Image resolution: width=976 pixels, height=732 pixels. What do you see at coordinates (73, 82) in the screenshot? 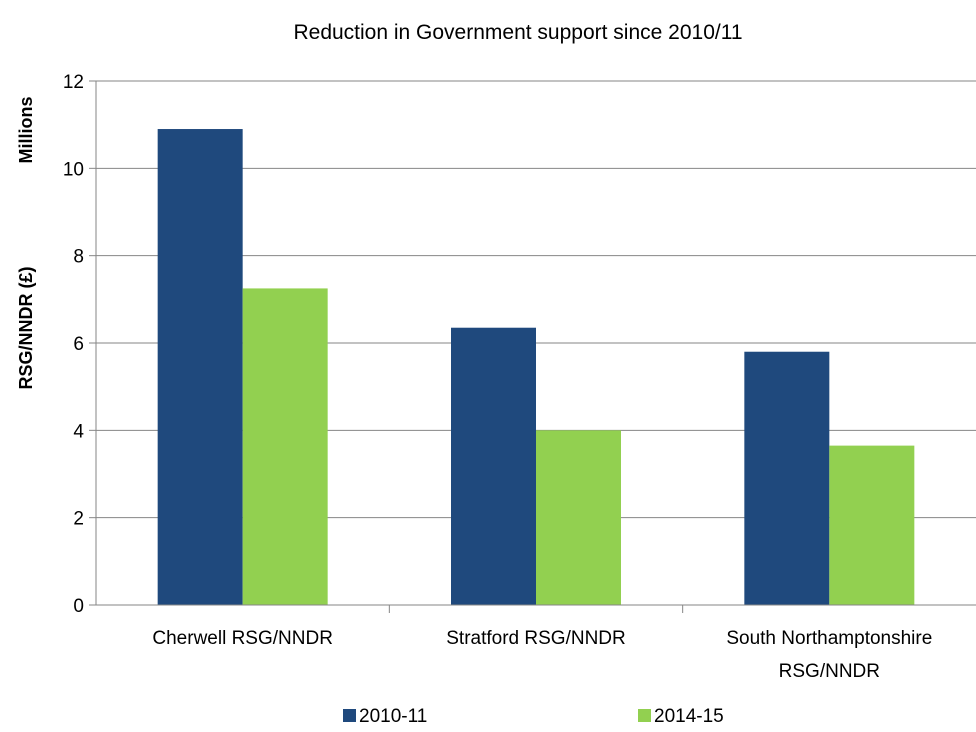
I see `y-tick-label: 12` at bounding box center [73, 82].